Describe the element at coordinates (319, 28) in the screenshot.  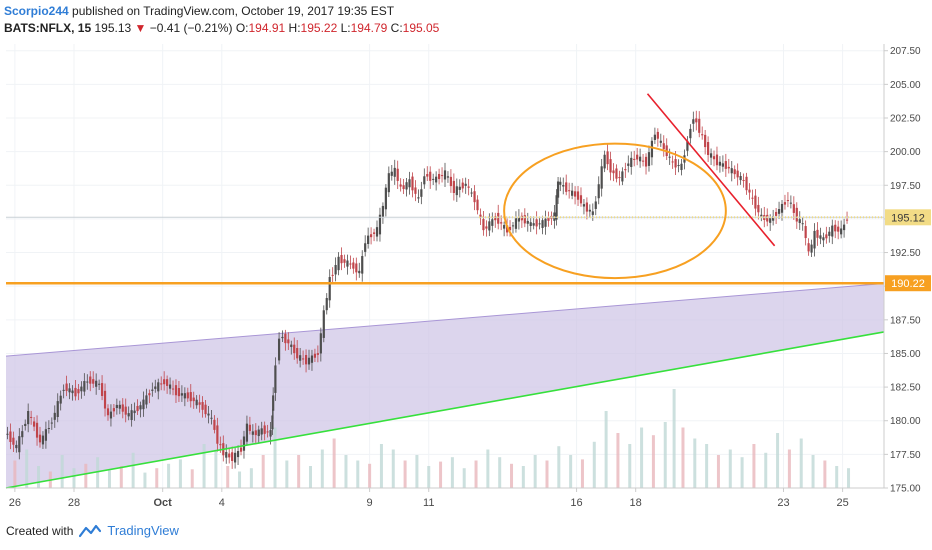
I see `high-value: 195.22` at that location.